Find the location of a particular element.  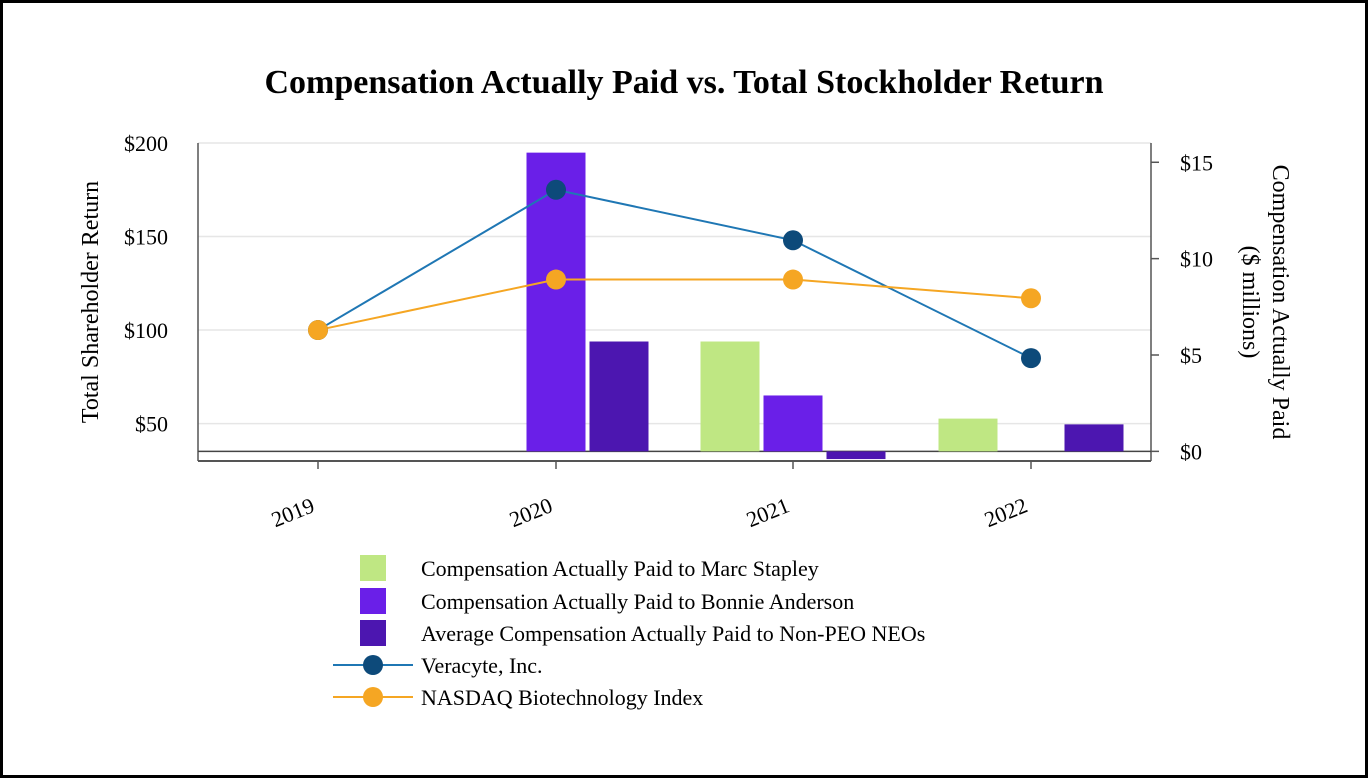

right-tick-label: $0 is located at coordinates (1191, 451).